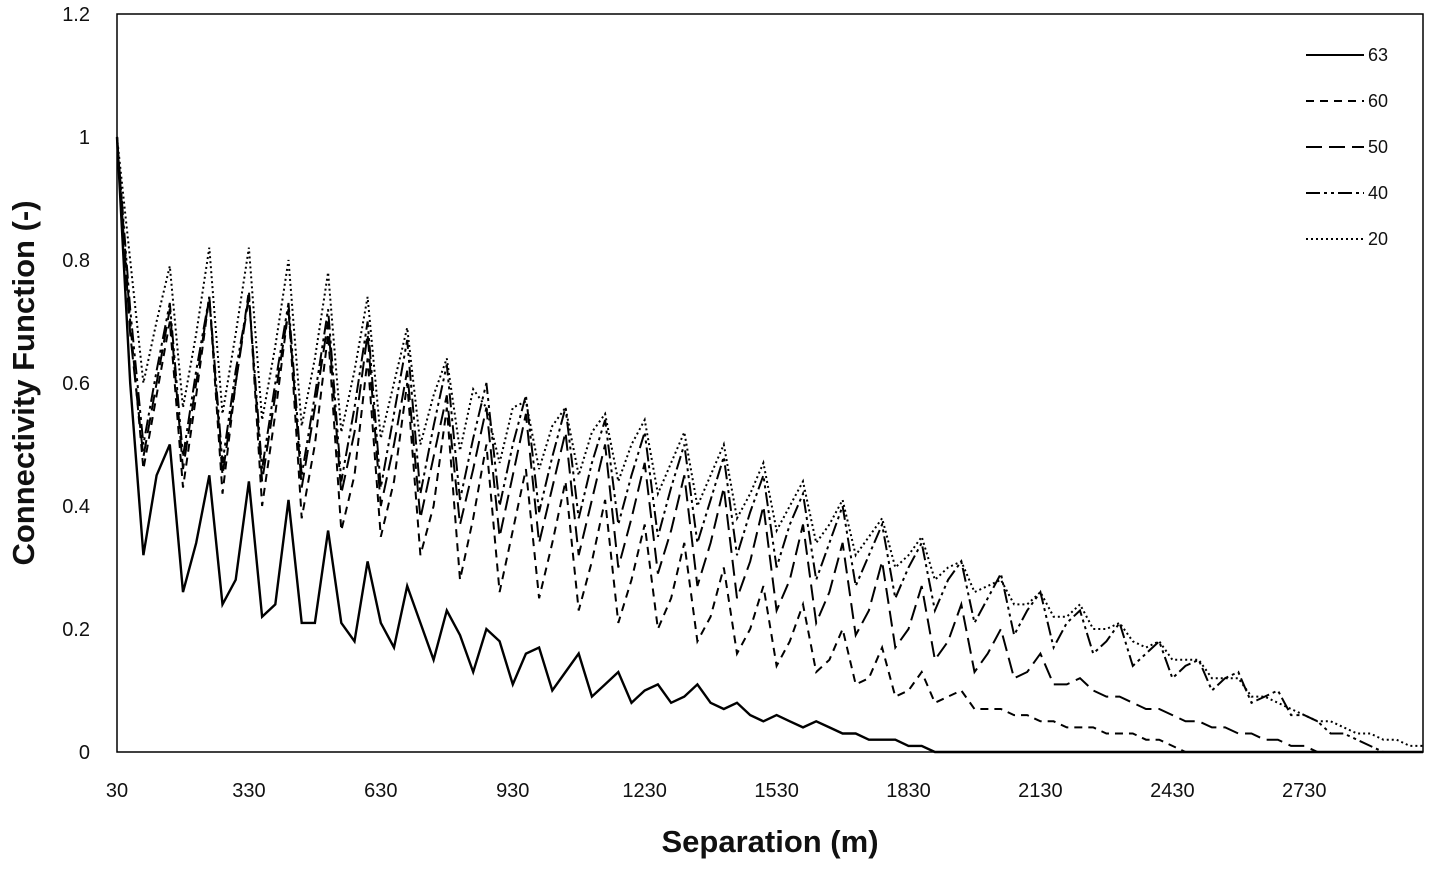 Image resolution: width=1431 pixels, height=869 pixels. I want to click on y-tick-label: 0.4, so click(76, 507).